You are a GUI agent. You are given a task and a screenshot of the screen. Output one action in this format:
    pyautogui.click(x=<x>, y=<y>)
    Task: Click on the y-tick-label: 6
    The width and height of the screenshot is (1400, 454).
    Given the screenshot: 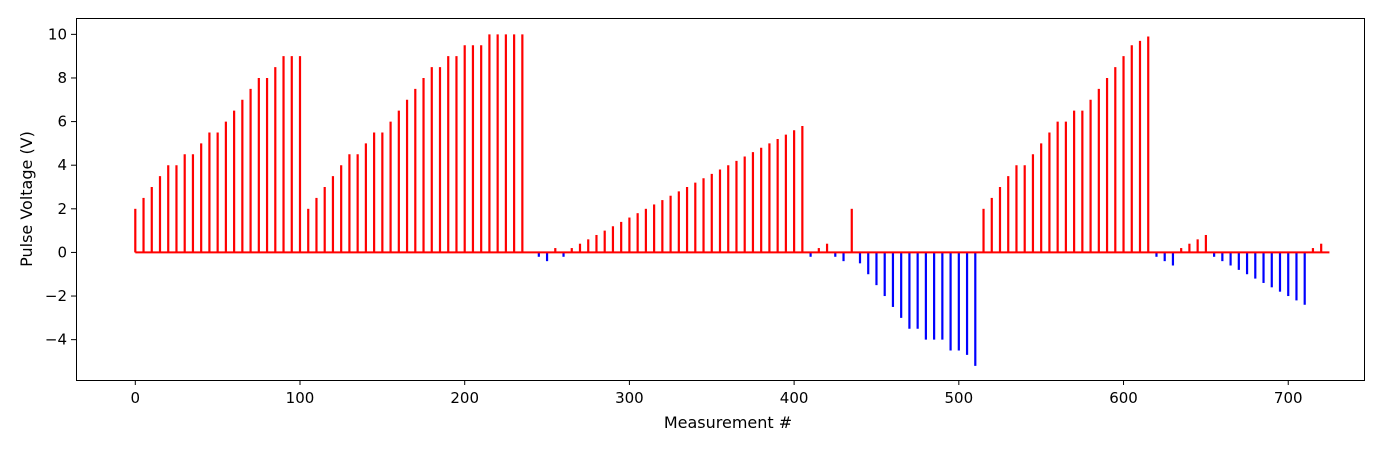 What is the action you would take?
    pyautogui.click(x=62, y=122)
    